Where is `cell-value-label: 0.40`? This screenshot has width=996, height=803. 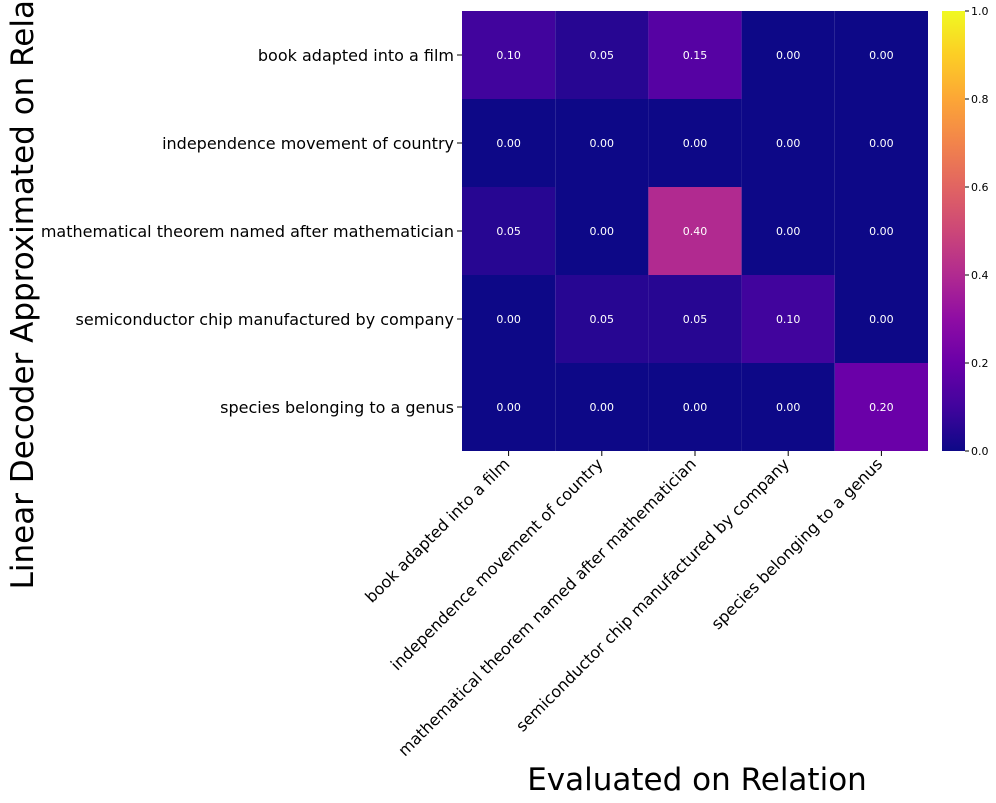 cell-value-label: 0.40 is located at coordinates (695, 231).